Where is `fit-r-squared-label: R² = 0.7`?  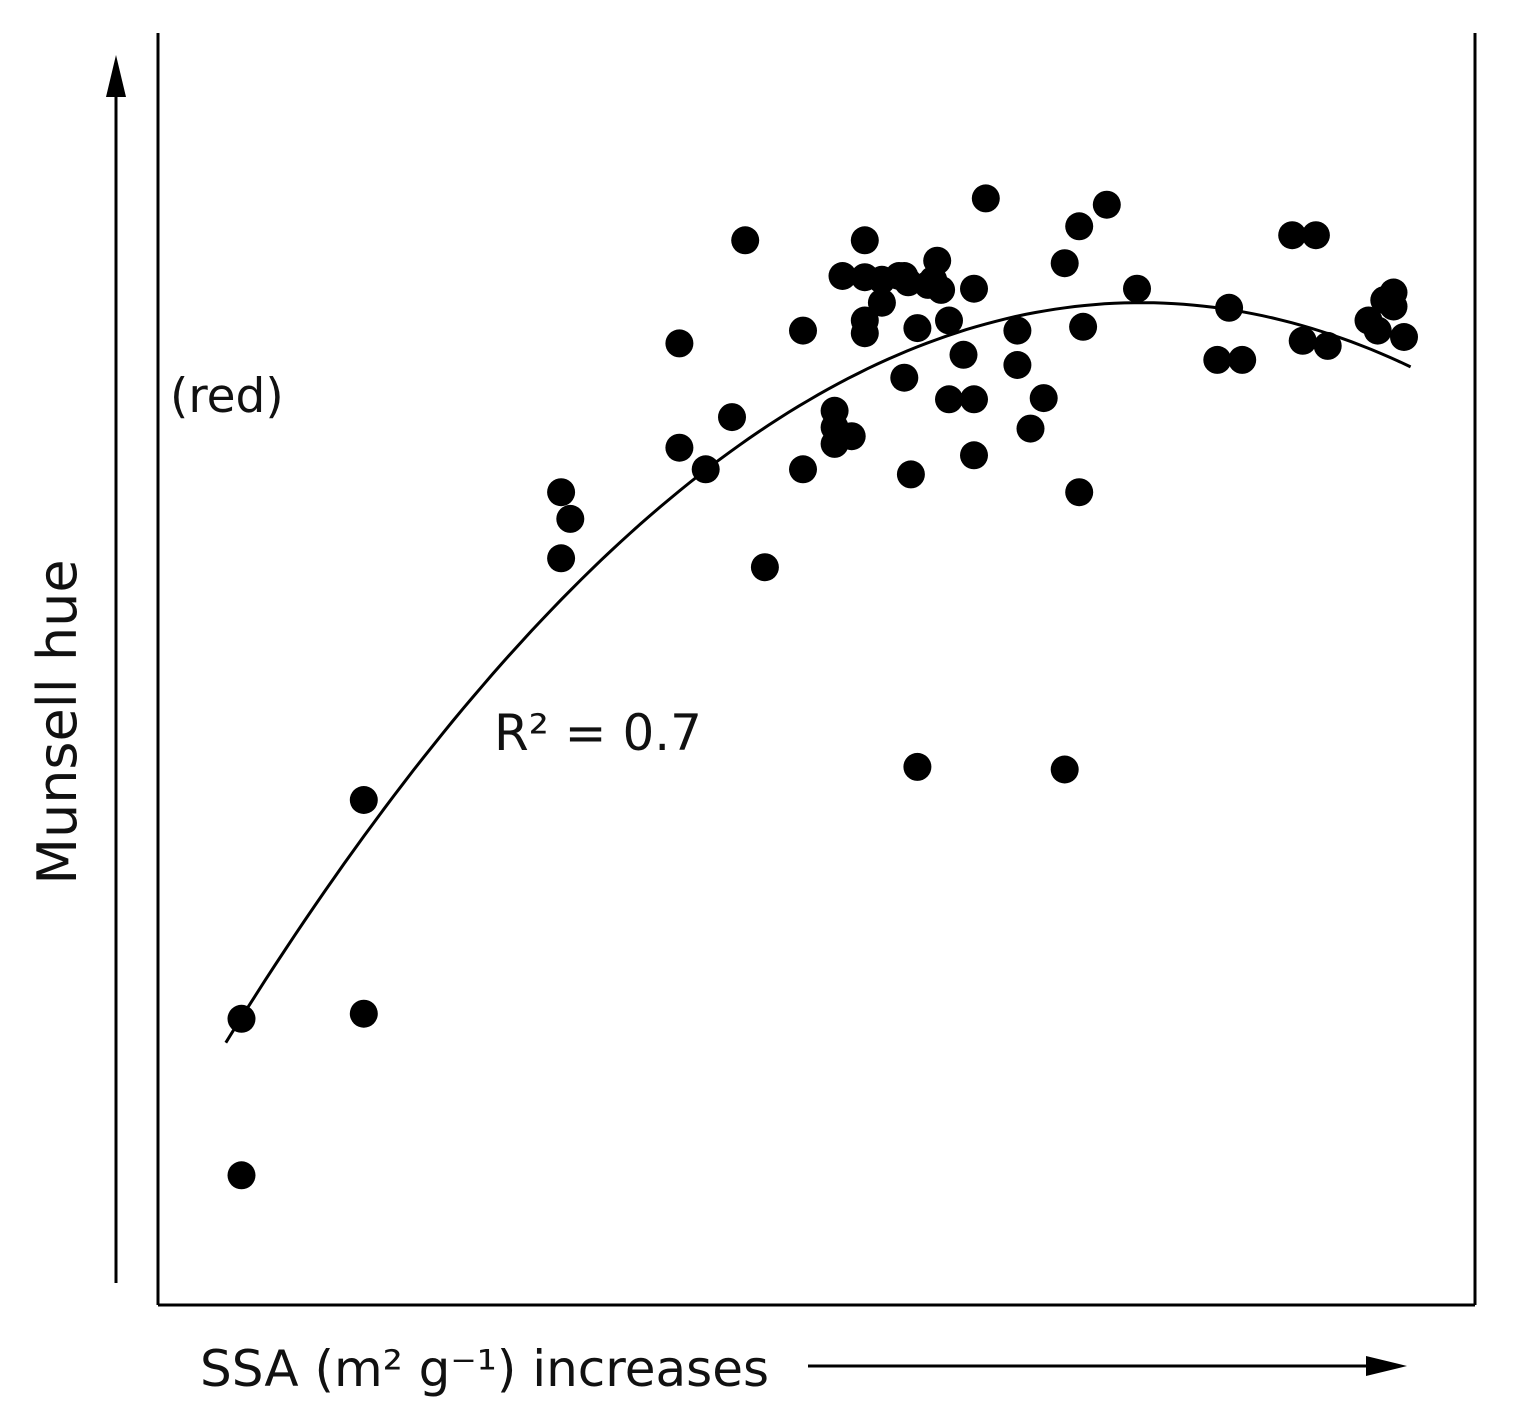
fit-r-squared-label: R² = 0.7 is located at coordinates (598, 733).